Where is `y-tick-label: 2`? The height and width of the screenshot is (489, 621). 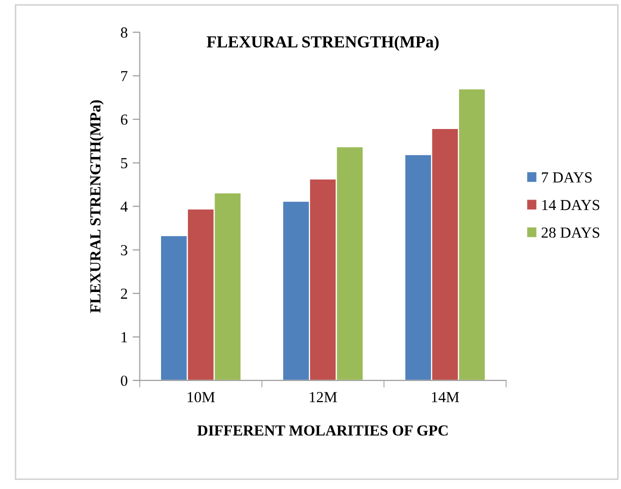 y-tick-label: 2 is located at coordinates (124, 293).